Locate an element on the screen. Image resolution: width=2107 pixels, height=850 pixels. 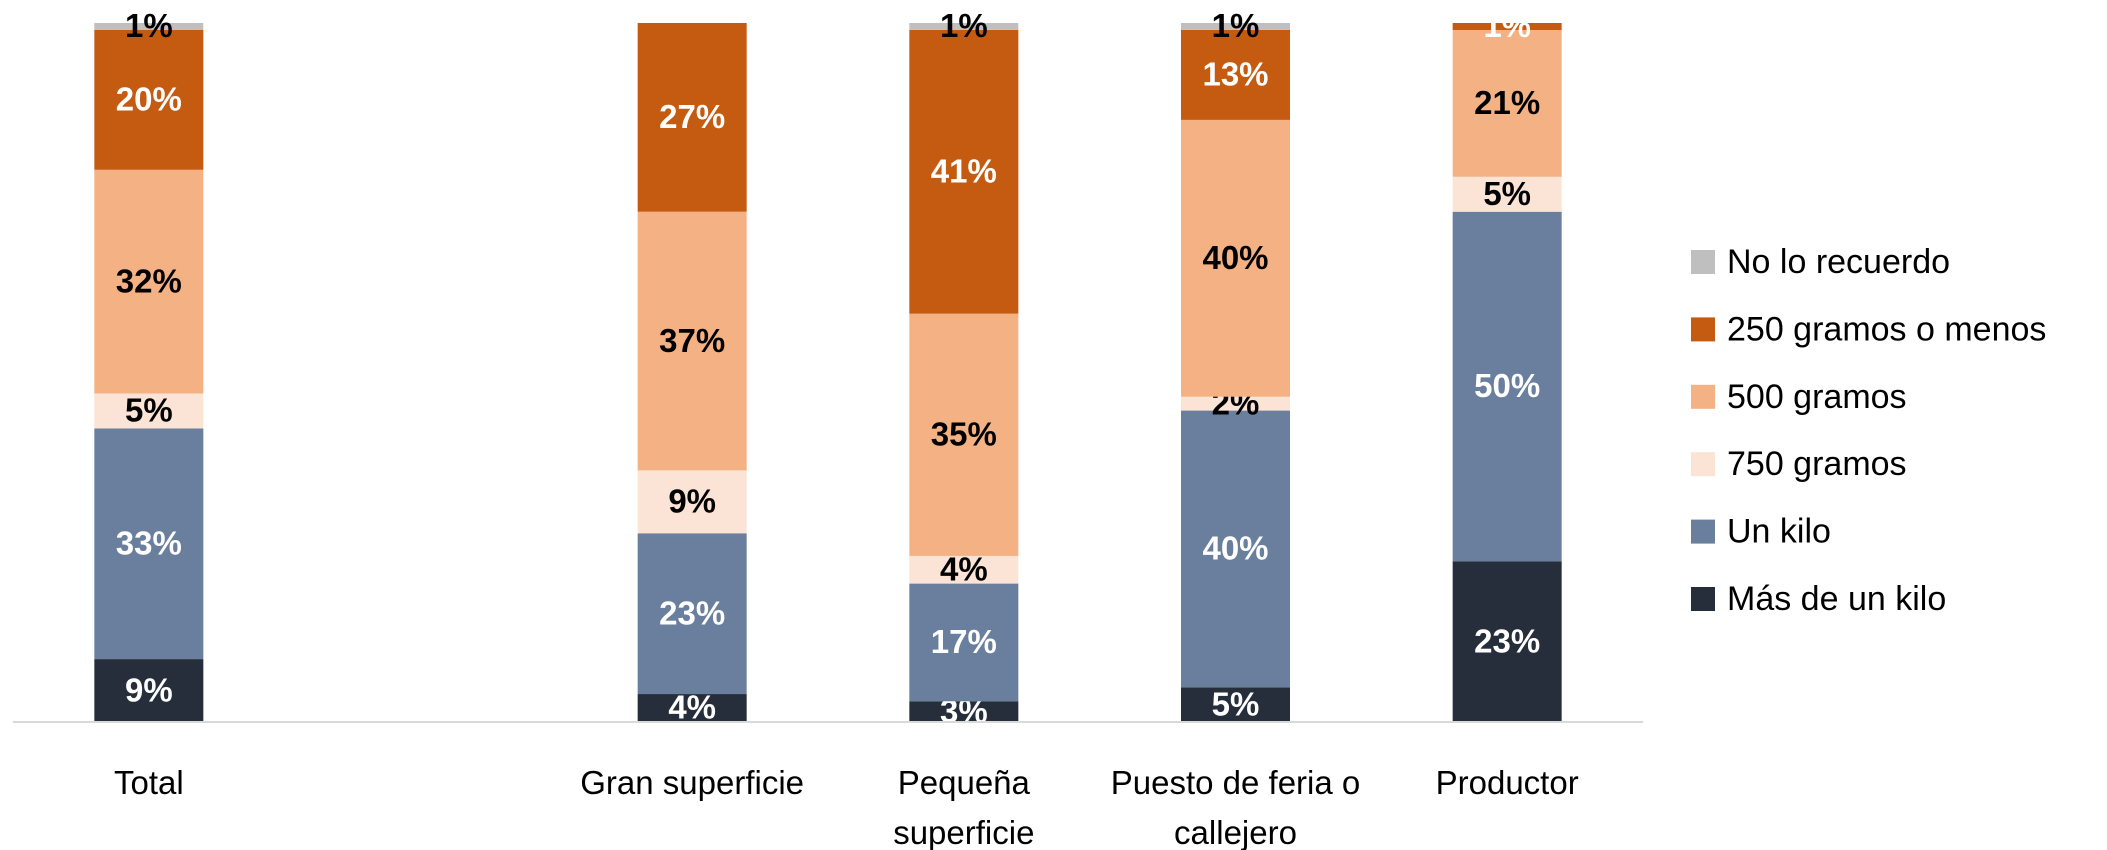
data-label: 41% is located at coordinates (964, 171).